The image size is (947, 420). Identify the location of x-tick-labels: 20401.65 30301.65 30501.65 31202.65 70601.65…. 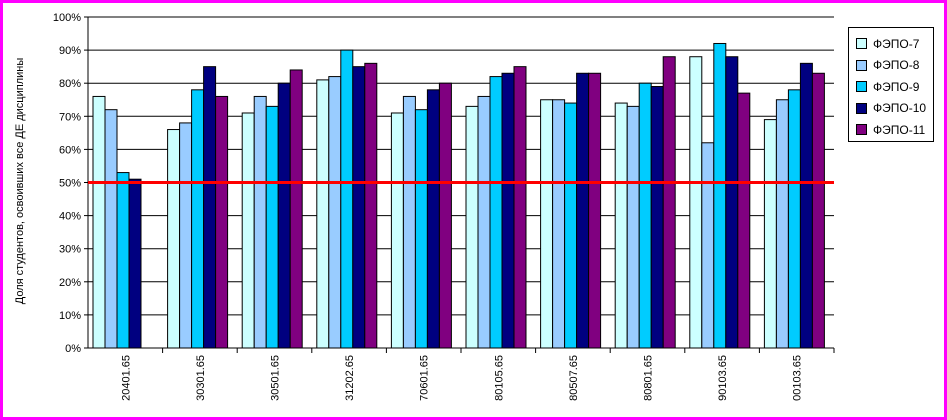
(461, 378).